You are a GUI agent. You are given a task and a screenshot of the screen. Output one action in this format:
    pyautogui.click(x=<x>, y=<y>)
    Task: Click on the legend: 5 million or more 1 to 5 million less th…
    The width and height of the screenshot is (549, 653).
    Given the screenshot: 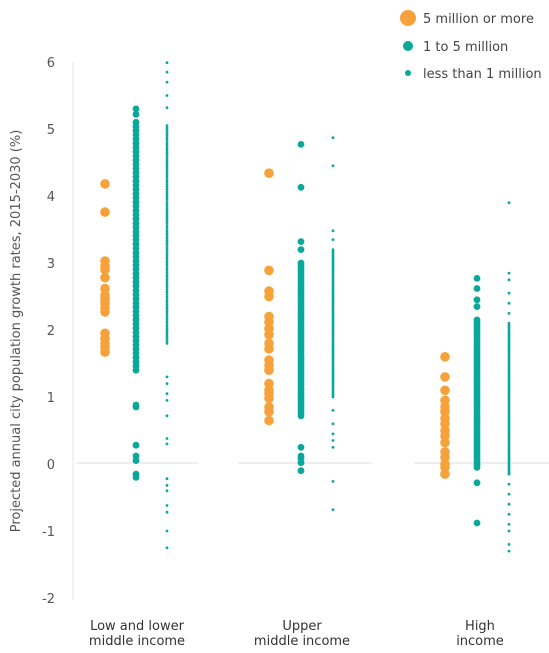 What is the action you would take?
    pyautogui.click(x=471, y=46)
    